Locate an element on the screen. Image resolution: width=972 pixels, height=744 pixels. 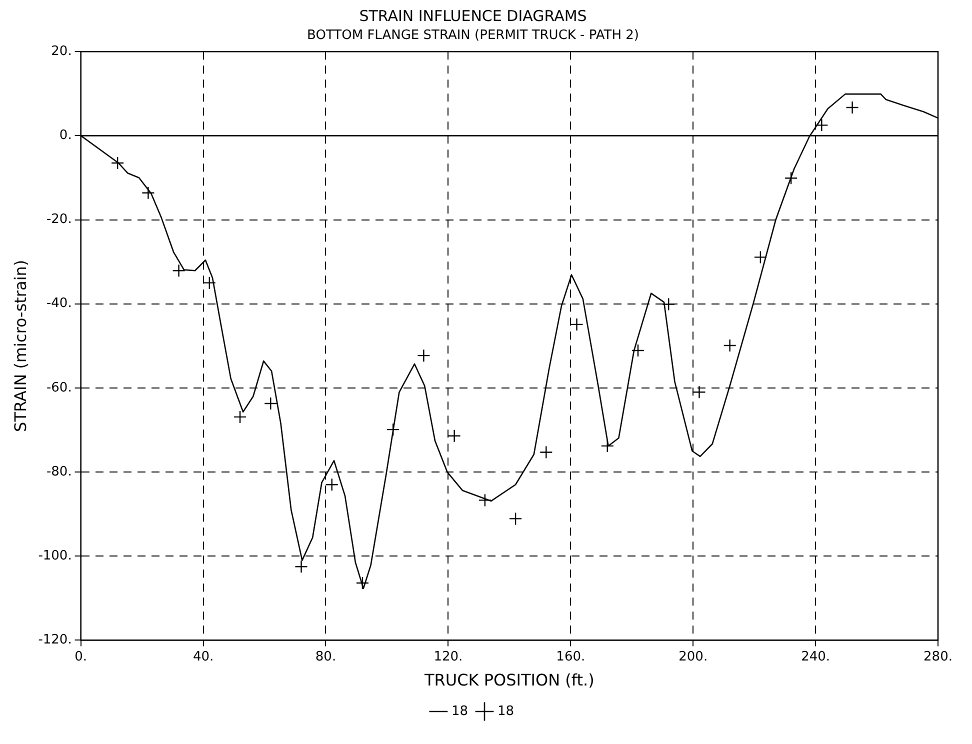
y-tick-label: -20. is located at coordinates (59, 220).